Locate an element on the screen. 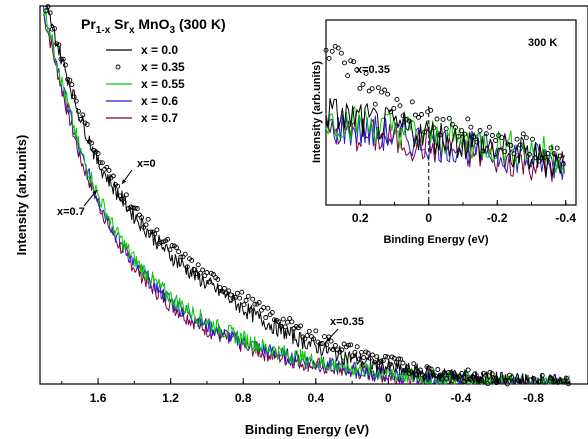 The image size is (588, 439). legend-marker is located at coordinates (118, 67).